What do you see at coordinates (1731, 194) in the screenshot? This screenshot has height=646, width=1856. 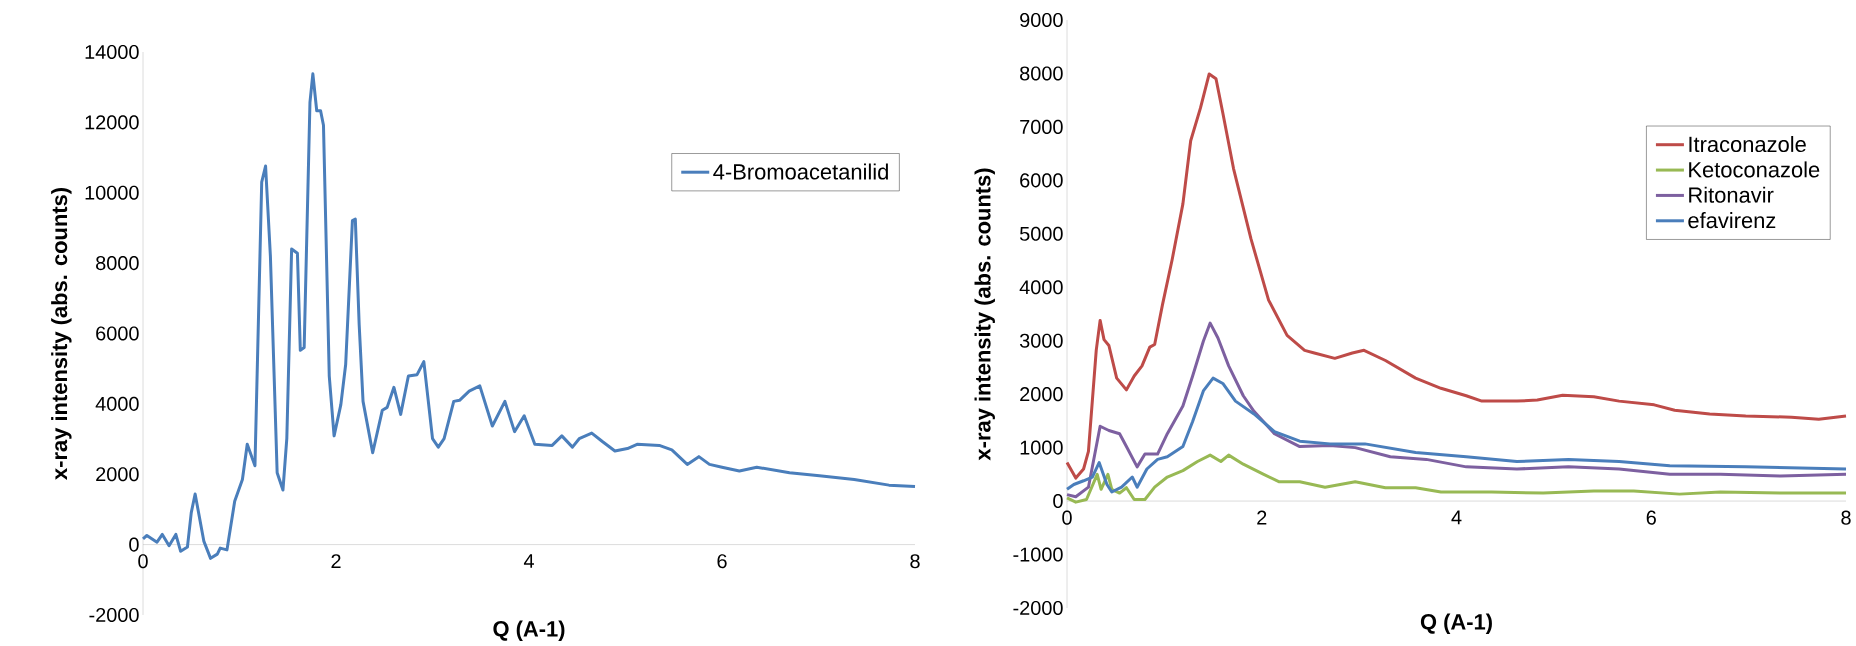 I see `legend-label: Ritonavir` at bounding box center [1731, 194].